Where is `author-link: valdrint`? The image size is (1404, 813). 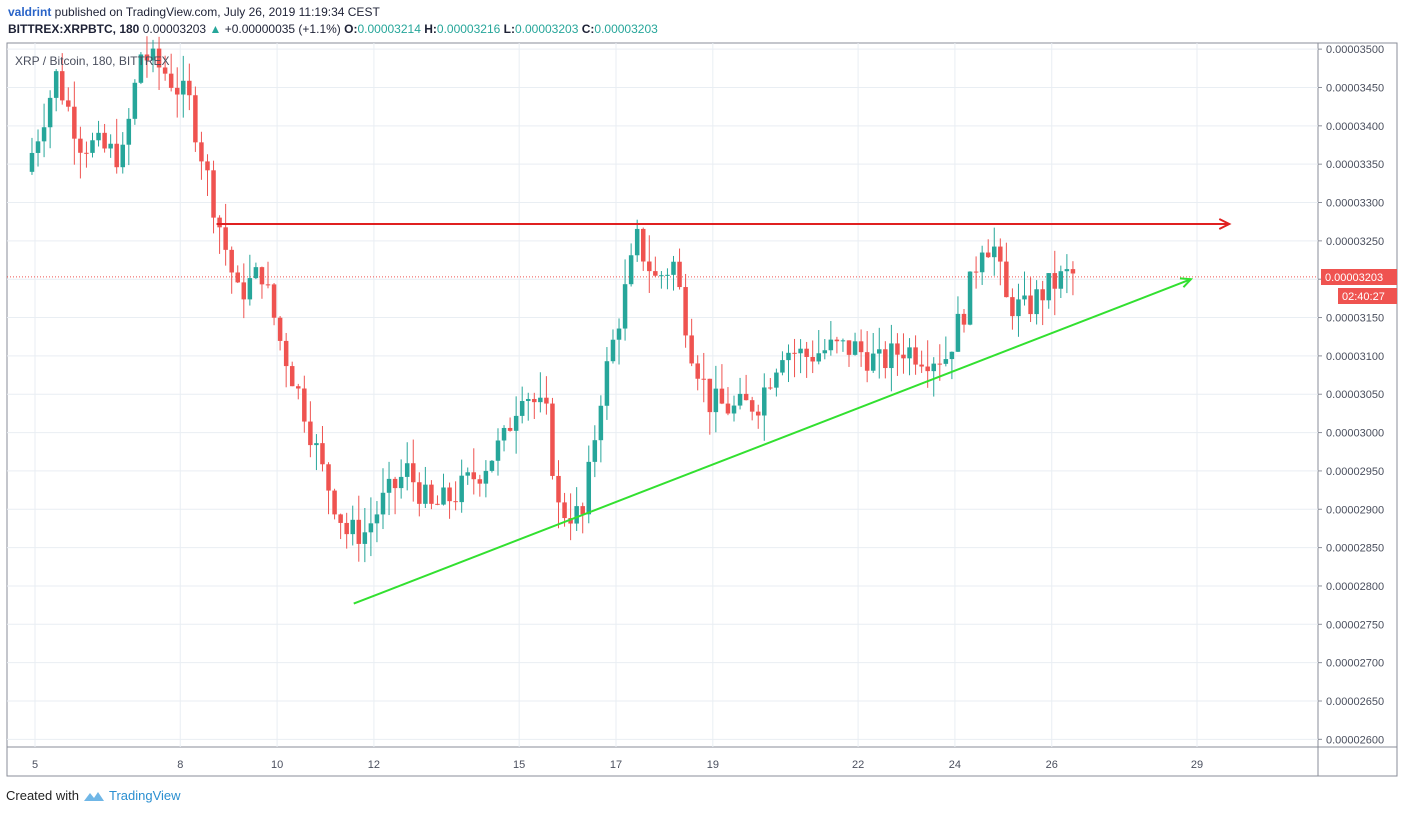 author-link: valdrint is located at coordinates (30, 12).